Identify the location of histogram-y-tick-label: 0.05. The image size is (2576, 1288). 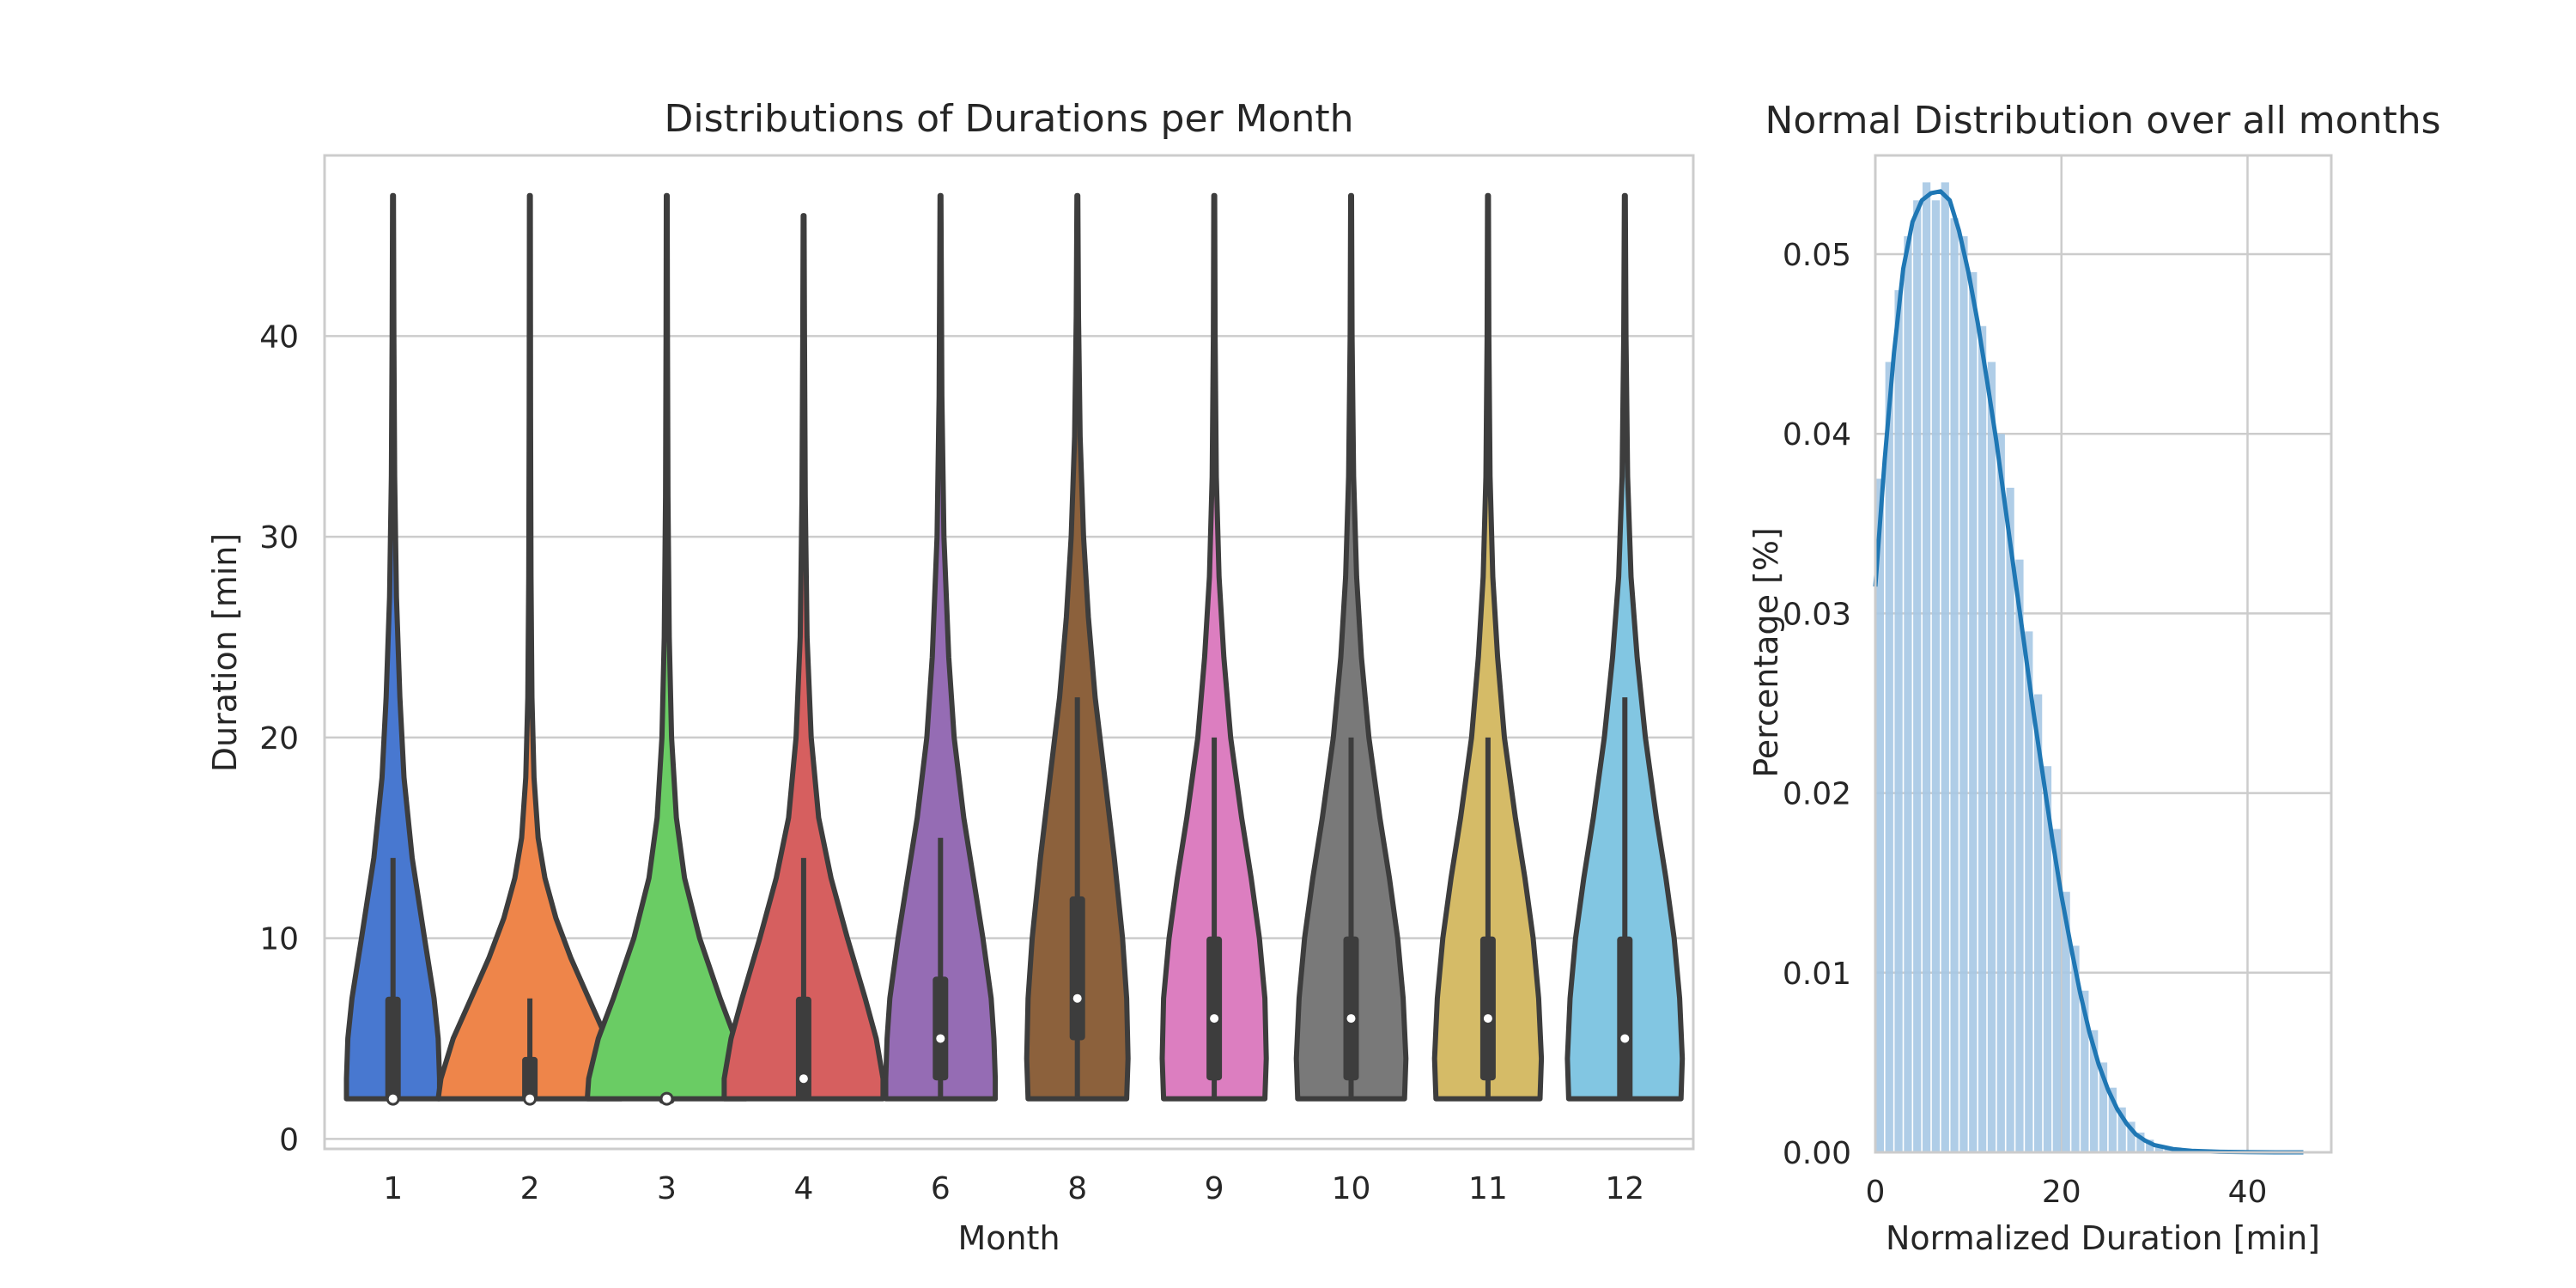
(1817, 255).